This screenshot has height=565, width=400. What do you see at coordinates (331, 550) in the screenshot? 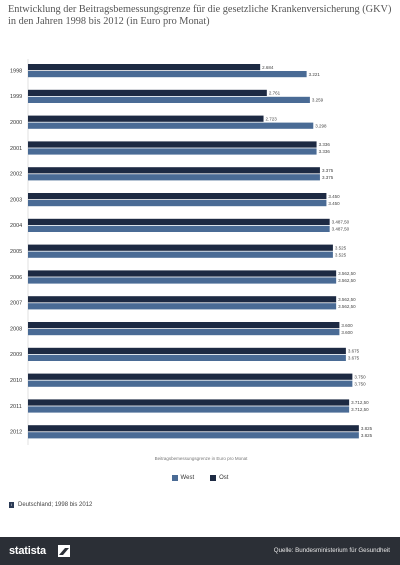
I see `source-text: Quelle: Bundesministerium für Gesundheit` at bounding box center [331, 550].